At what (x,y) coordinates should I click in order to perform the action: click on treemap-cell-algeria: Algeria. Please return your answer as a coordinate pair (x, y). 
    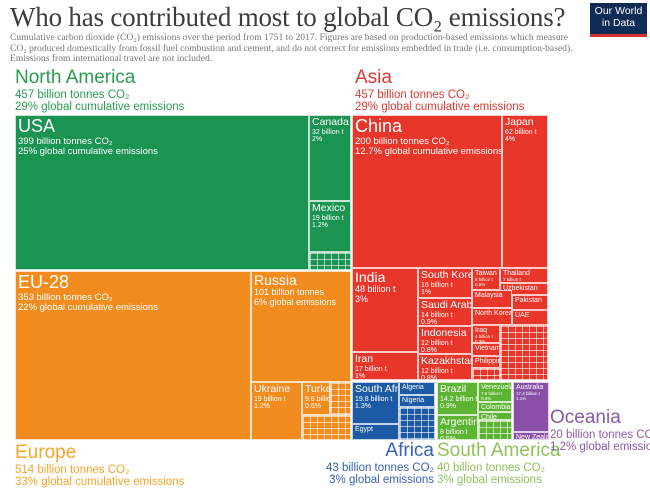
    Looking at the image, I should click on (417, 388).